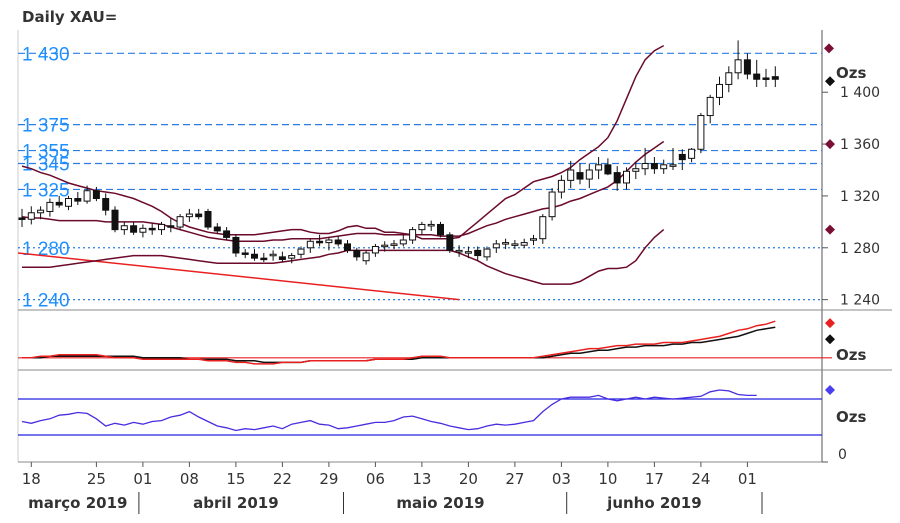  Describe the element at coordinates (468, 479) in the screenshot. I see `x-tick-label: 20` at that location.